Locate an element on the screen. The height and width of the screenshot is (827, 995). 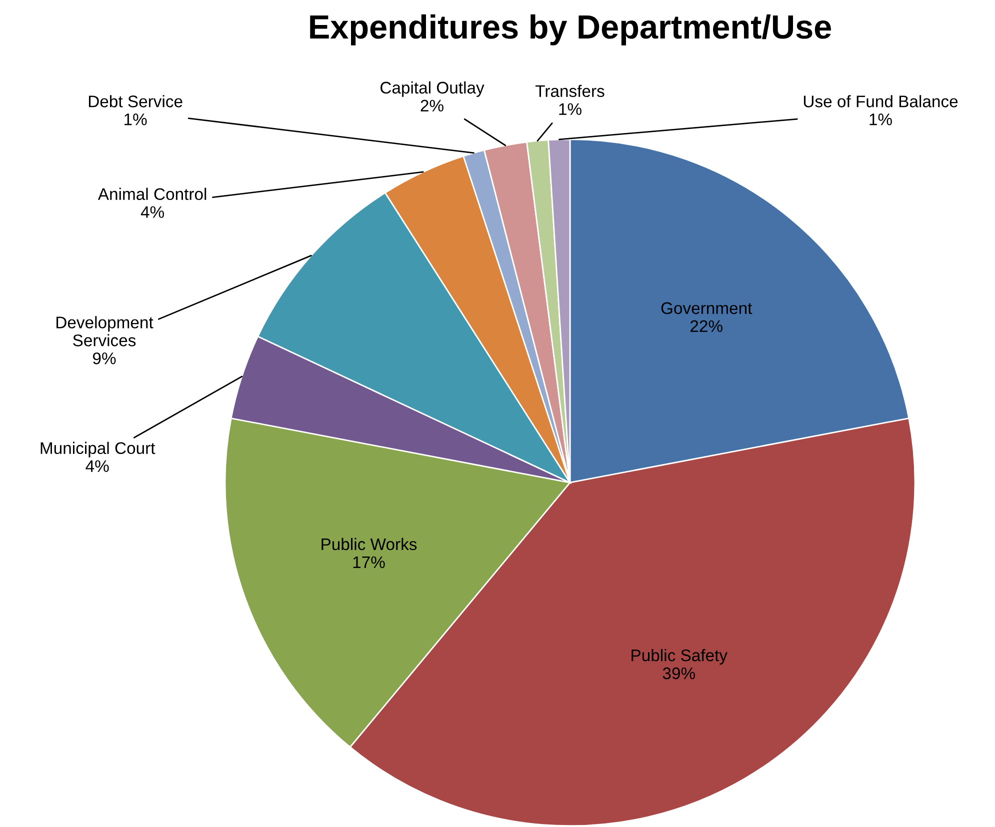
data-label: 39% is located at coordinates (678, 673).